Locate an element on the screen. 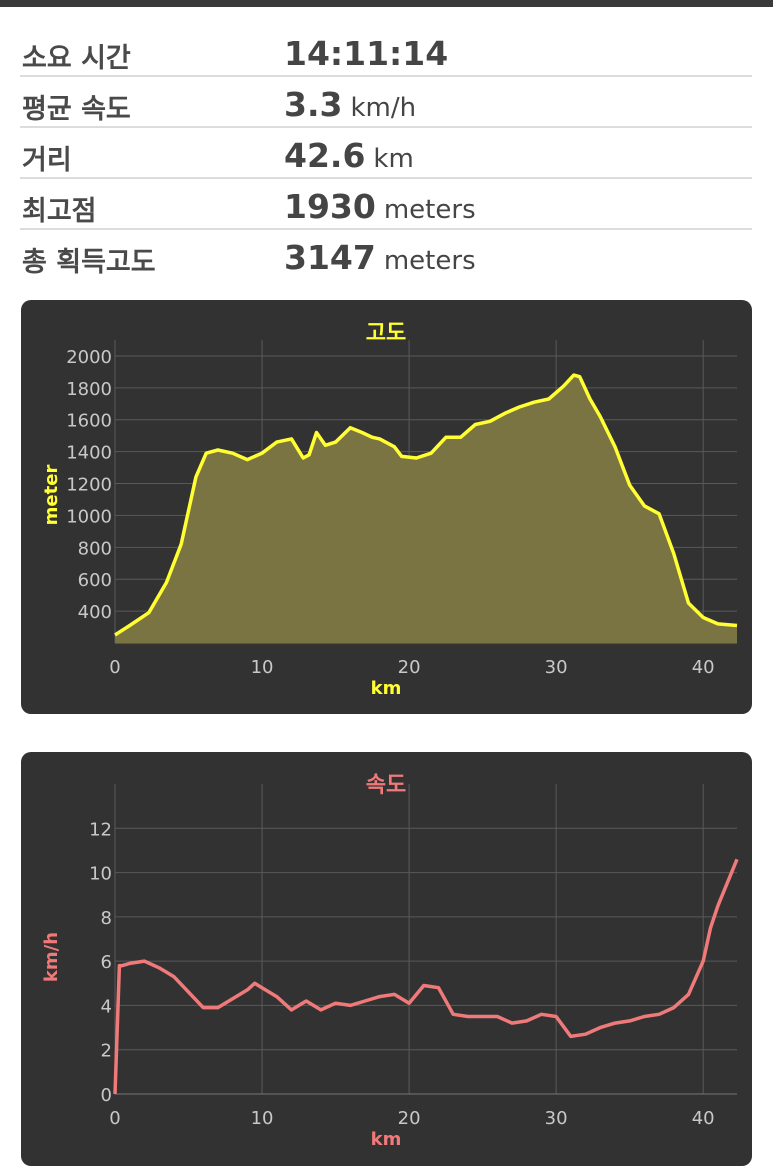 This screenshot has width=773, height=1176. chart-title: 고도 is located at coordinates (386, 333).